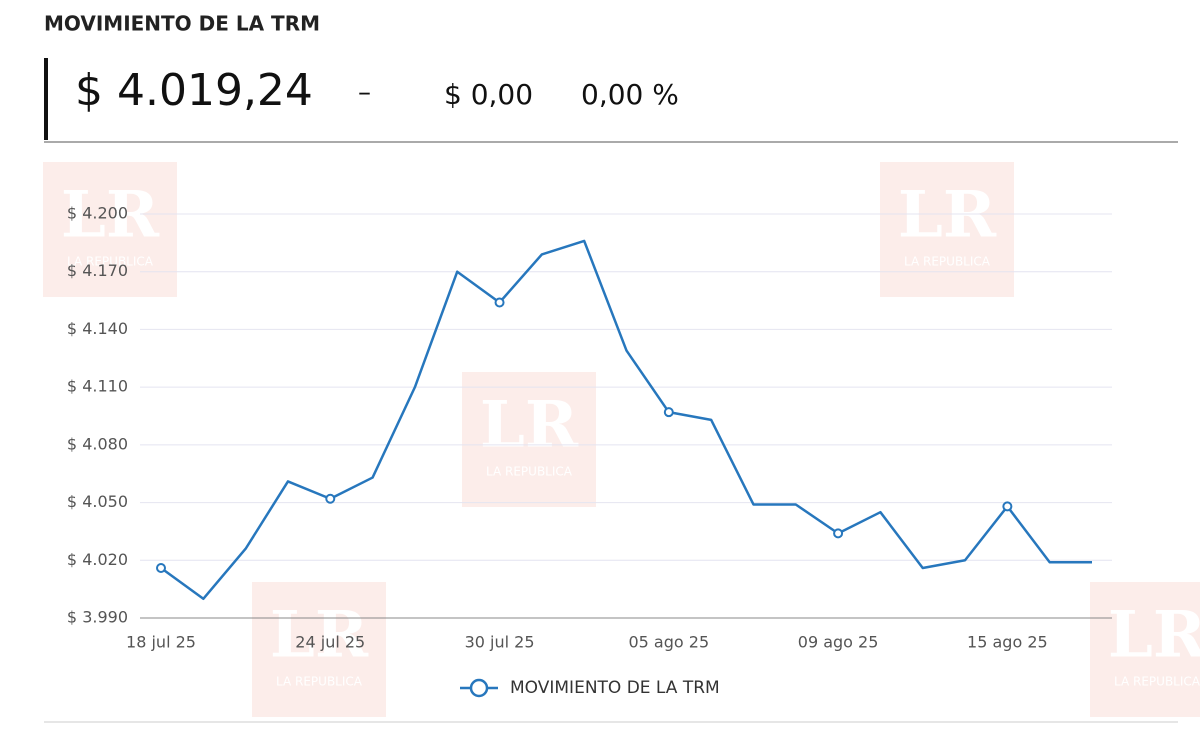 Image resolution: width=1200 pixels, height=737 pixels. I want to click on y-tick-label: $ 4.110, so click(97, 386).